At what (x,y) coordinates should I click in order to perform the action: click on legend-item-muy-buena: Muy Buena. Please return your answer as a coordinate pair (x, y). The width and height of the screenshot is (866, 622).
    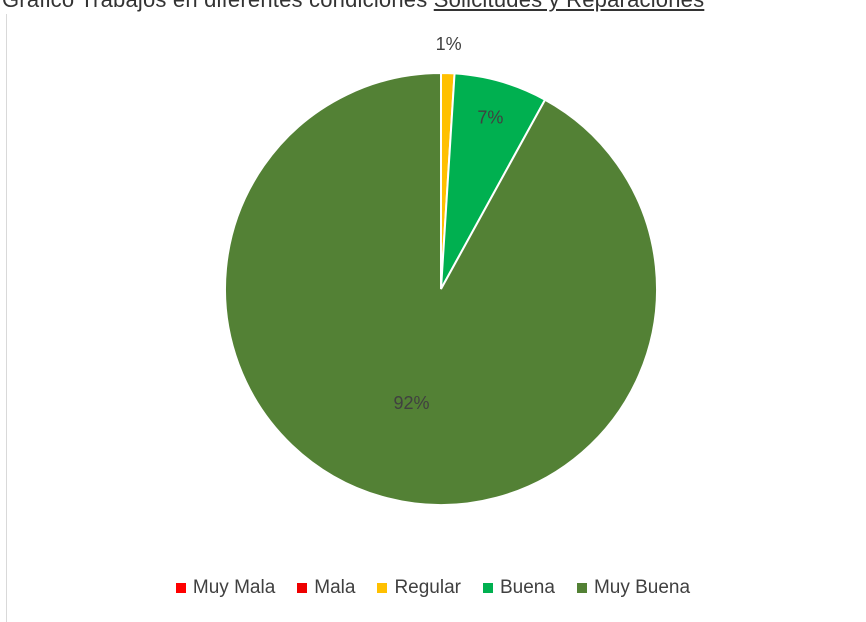
    Looking at the image, I should click on (633, 588).